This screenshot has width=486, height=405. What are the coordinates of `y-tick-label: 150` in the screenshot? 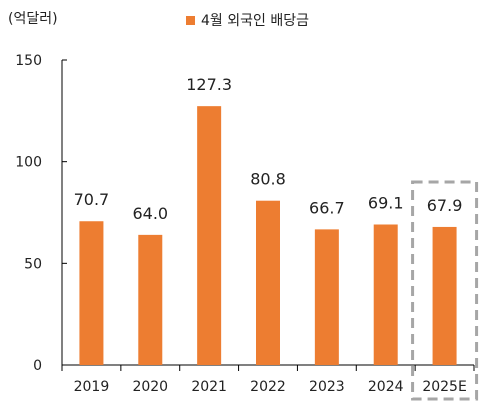 It's located at (28, 61).